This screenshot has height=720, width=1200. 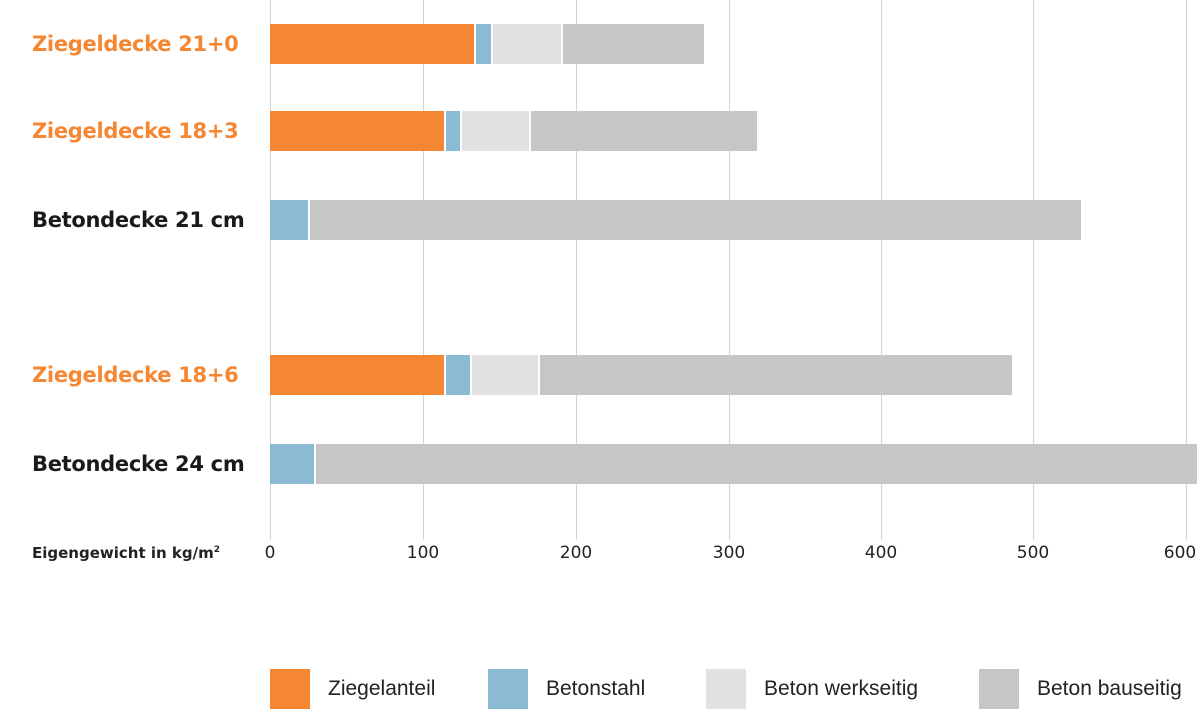 I want to click on legend-item-betonstahl: Betonstahl, so click(x=566, y=689).